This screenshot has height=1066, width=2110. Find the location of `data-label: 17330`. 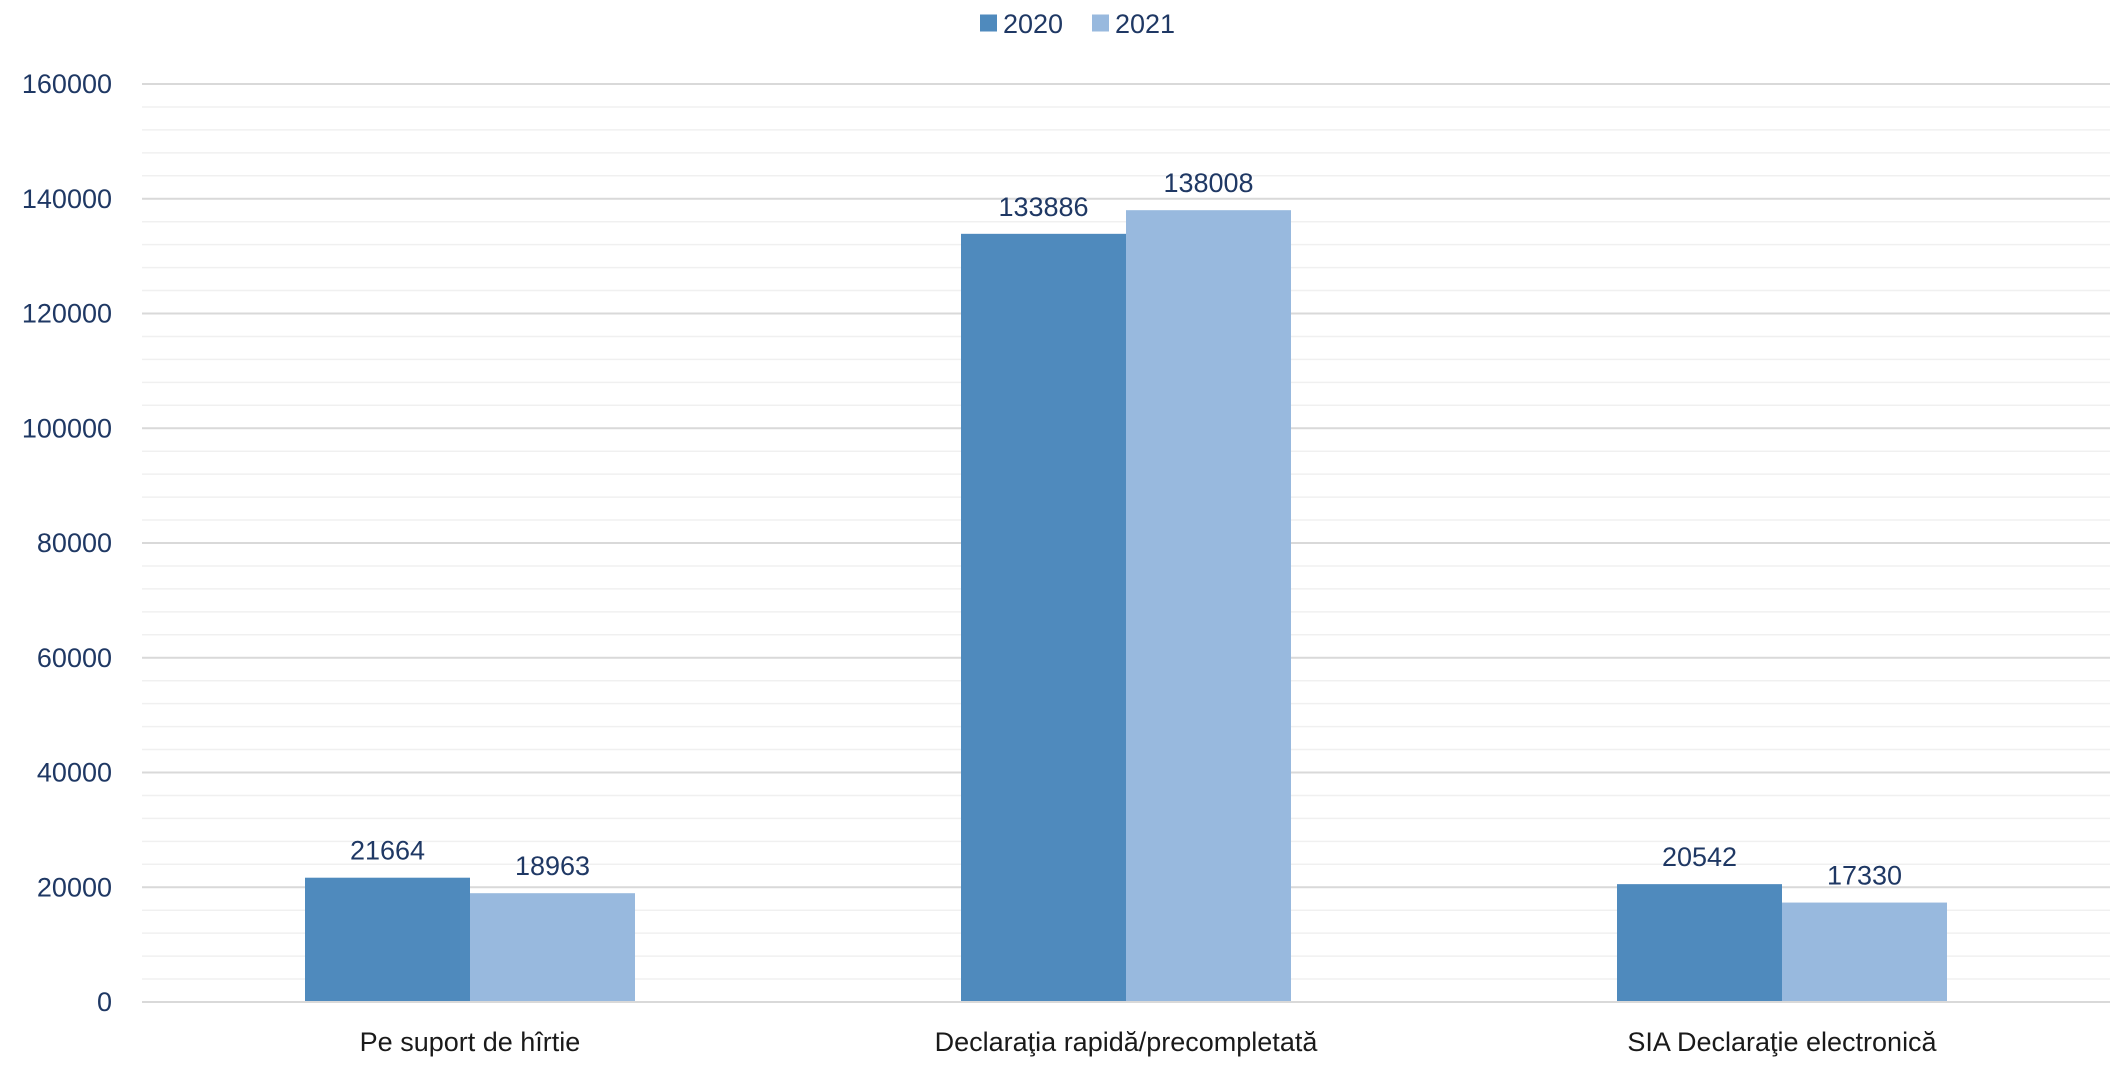

data-label: 17330 is located at coordinates (1864, 876).